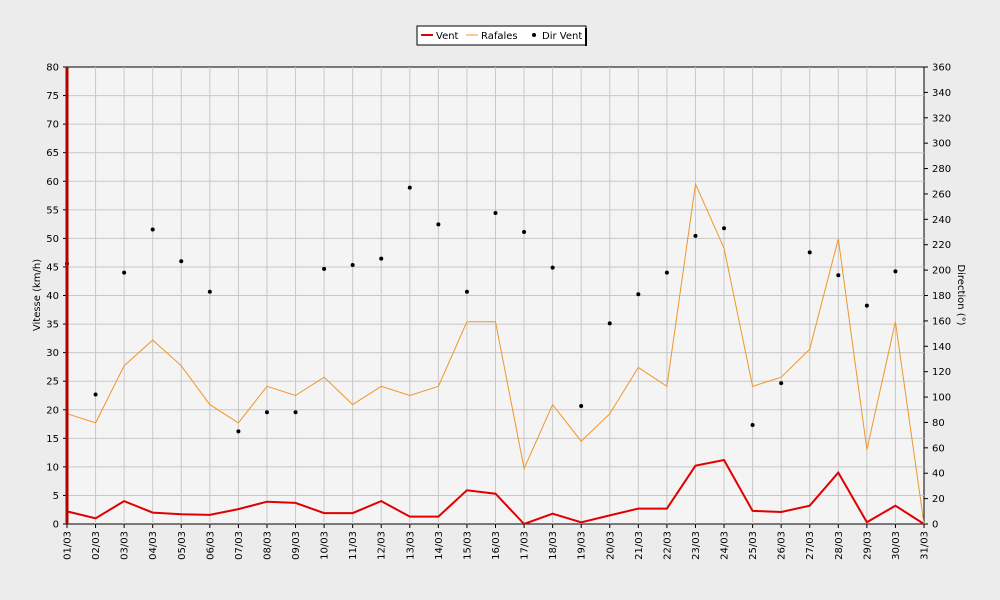  What do you see at coordinates (586, 37) in the screenshot?
I see `legend-shadow` at bounding box center [586, 37].